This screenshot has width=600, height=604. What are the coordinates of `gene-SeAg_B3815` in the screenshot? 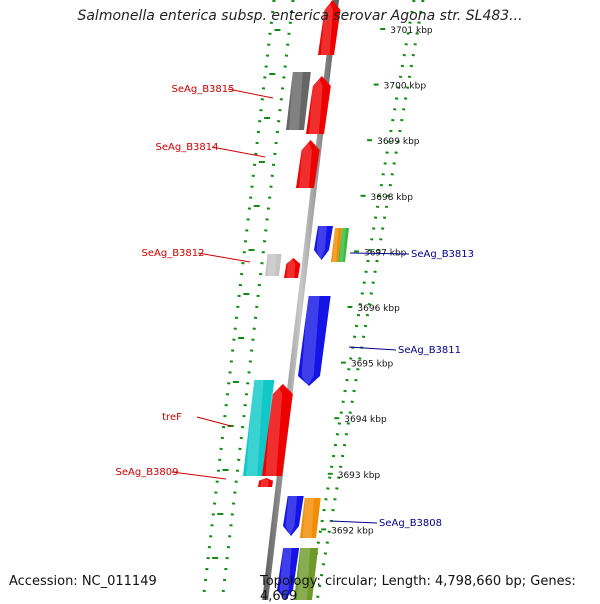 It's located at (318, 105).